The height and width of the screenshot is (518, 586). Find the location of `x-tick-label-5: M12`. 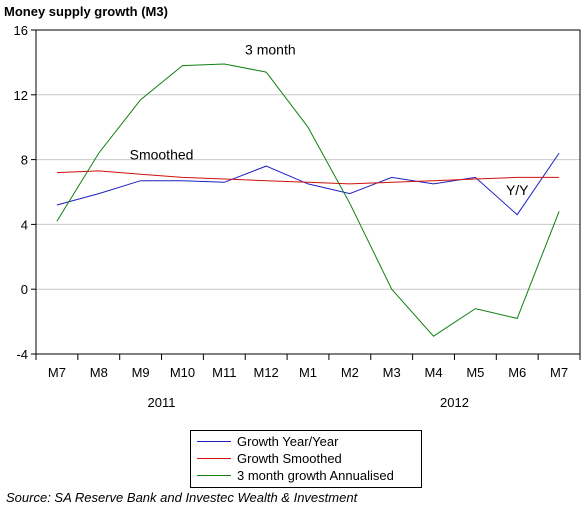

x-tick-label-5: M12 is located at coordinates (266, 372).